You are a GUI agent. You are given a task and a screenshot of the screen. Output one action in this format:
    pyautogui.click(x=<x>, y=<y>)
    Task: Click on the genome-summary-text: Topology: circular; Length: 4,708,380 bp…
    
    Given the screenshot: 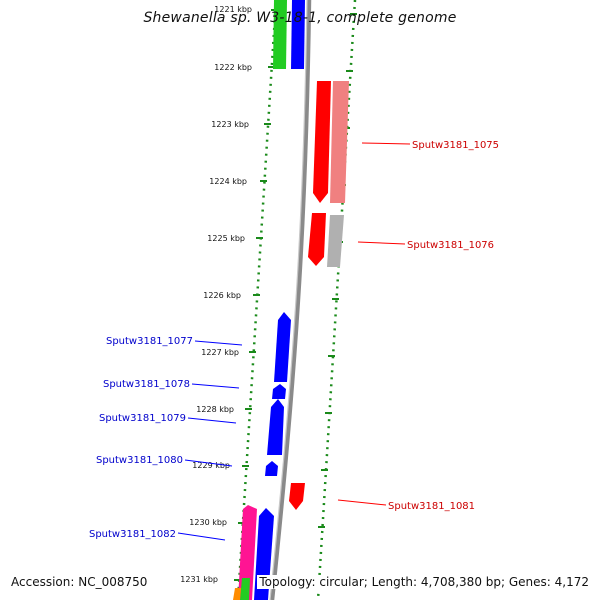 What is the action you would take?
    pyautogui.click(x=424, y=582)
    